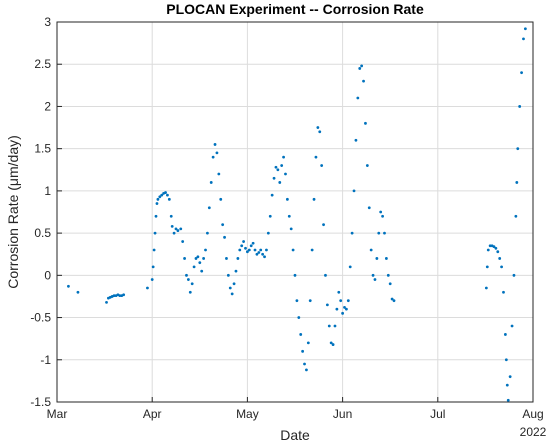  What do you see at coordinates (342, 414) in the screenshot?
I see `x-tick-label: Jun` at bounding box center [342, 414].